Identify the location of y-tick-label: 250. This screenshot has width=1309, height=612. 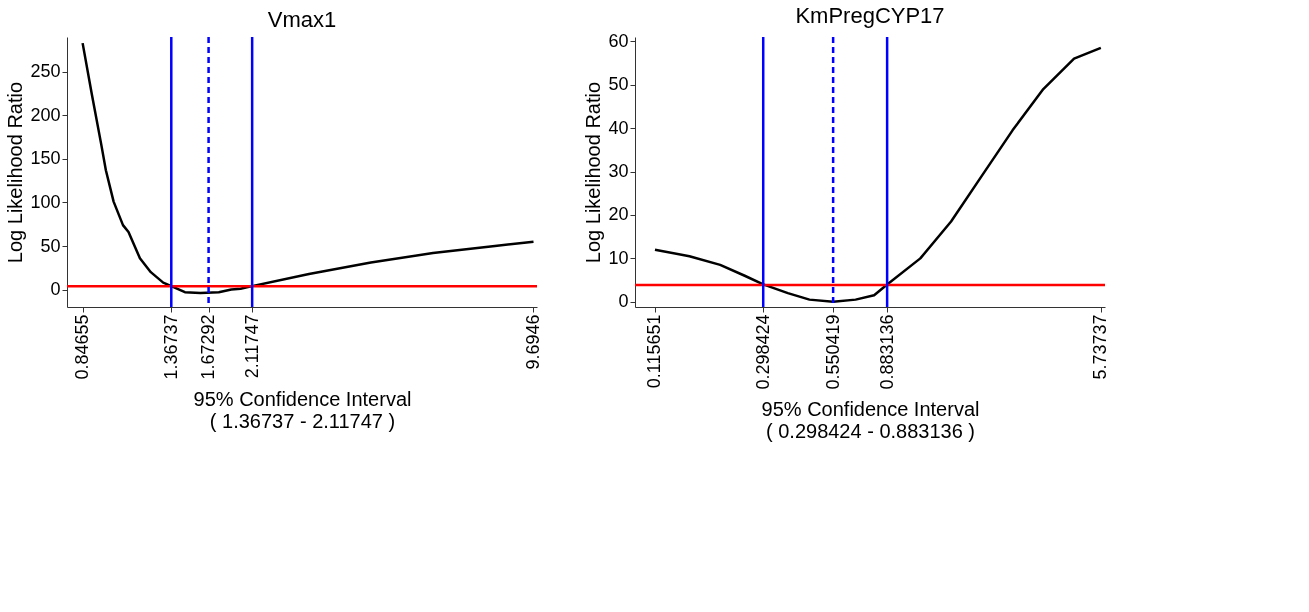
(45, 71).